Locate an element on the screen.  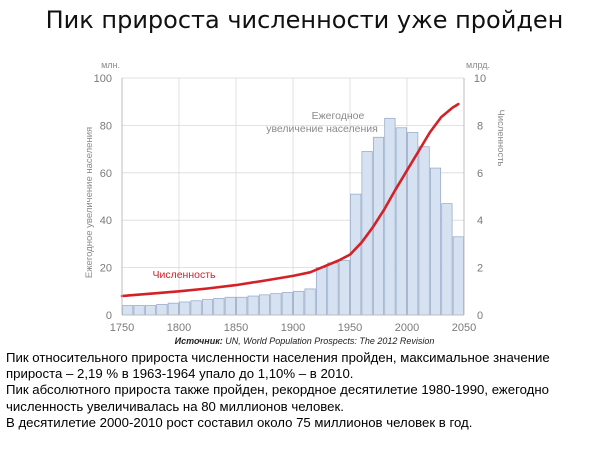
slide-title: Пик прироста численности уже пройден is located at coordinates (304, 20).